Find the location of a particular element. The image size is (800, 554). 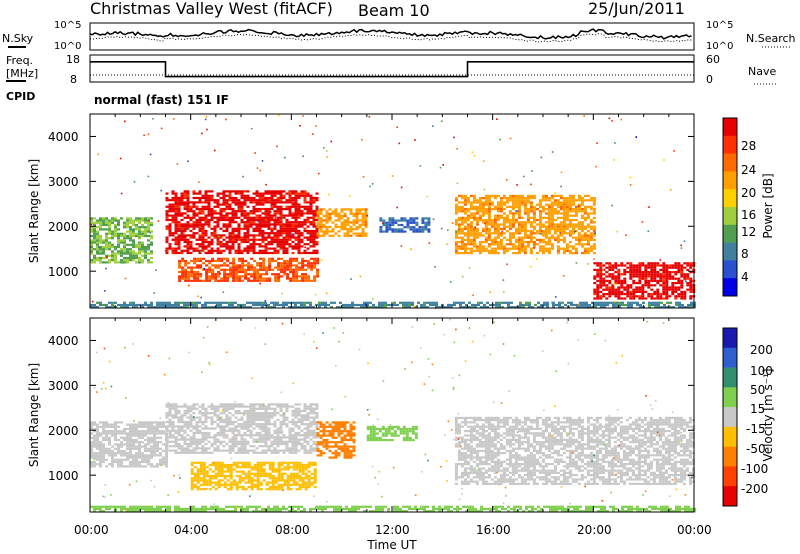

noise-tick-bottom-left: 10^0 is located at coordinates (67, 46).